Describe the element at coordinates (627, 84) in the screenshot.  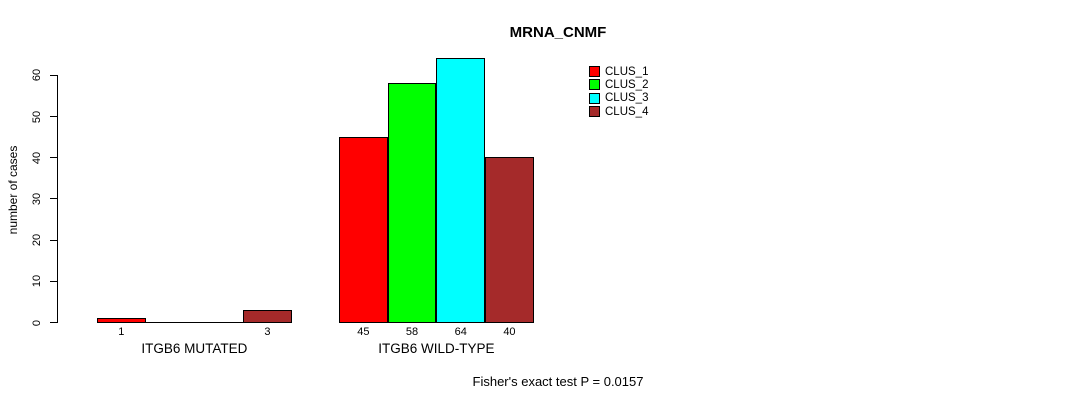
I see `legend-label: CLUS_2` at that location.